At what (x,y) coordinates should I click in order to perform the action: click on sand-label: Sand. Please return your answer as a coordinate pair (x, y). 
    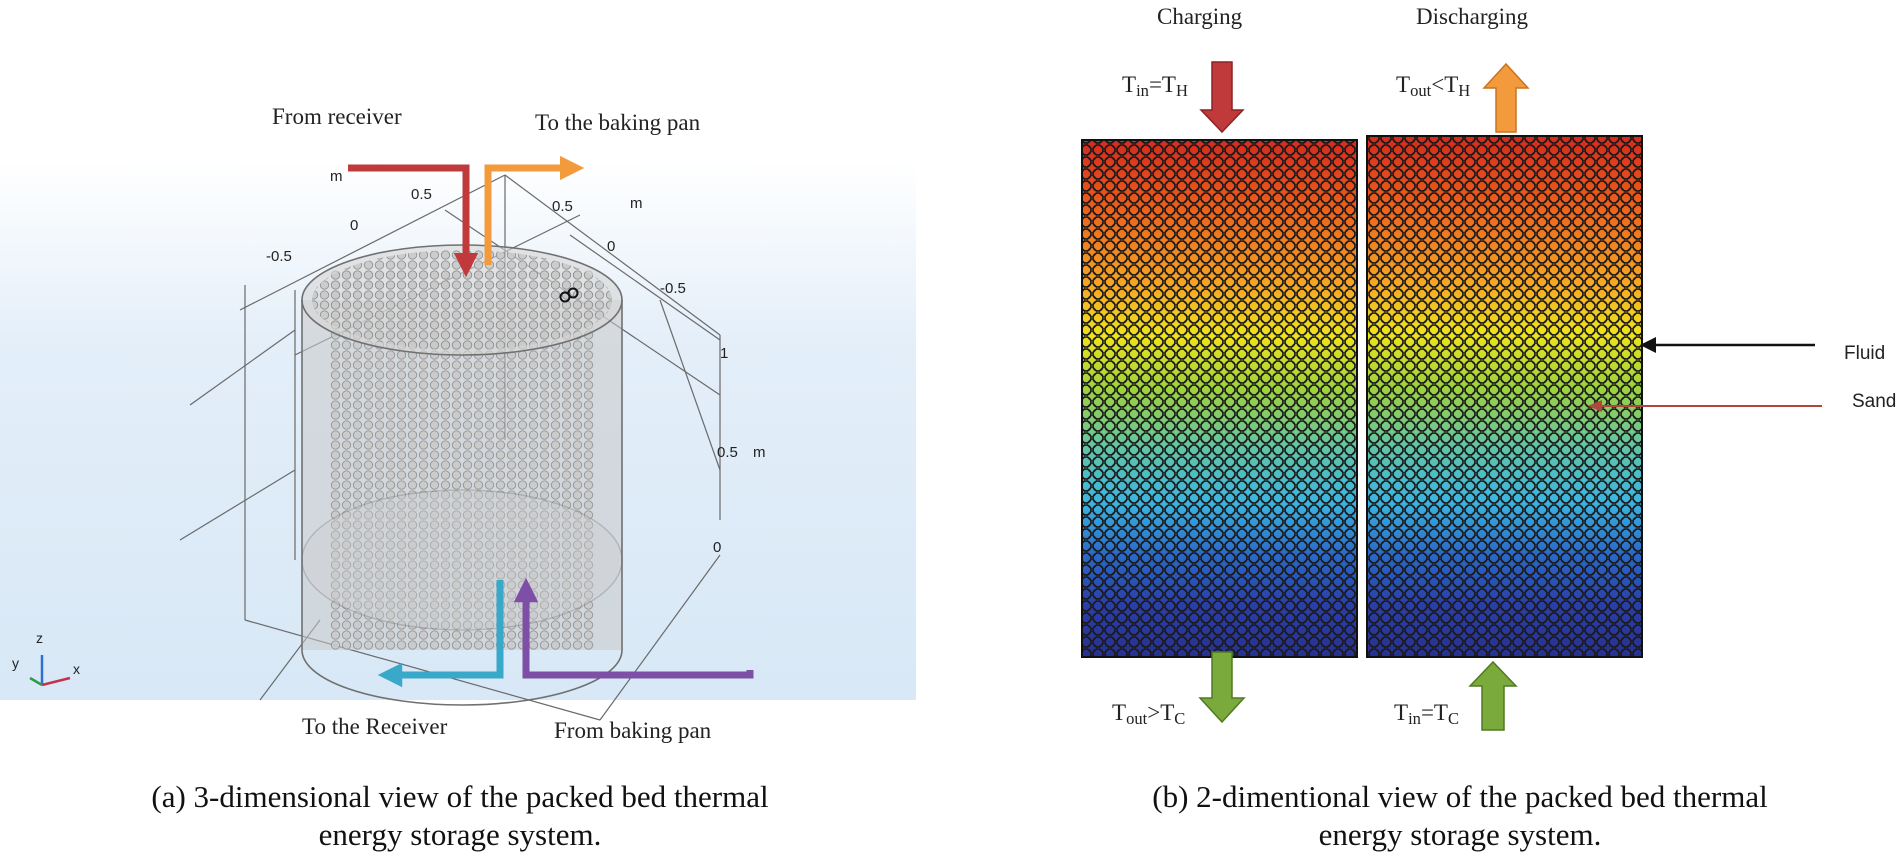
    Looking at the image, I should click on (1874, 401).